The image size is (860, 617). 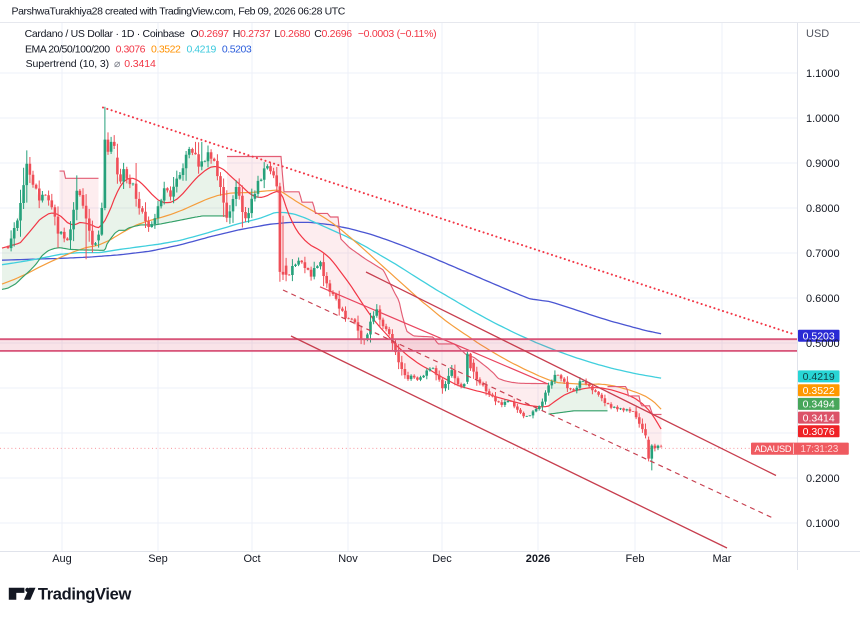 What do you see at coordinates (819, 405) in the screenshot?
I see `svg-text: 0.3494` at bounding box center [819, 405].